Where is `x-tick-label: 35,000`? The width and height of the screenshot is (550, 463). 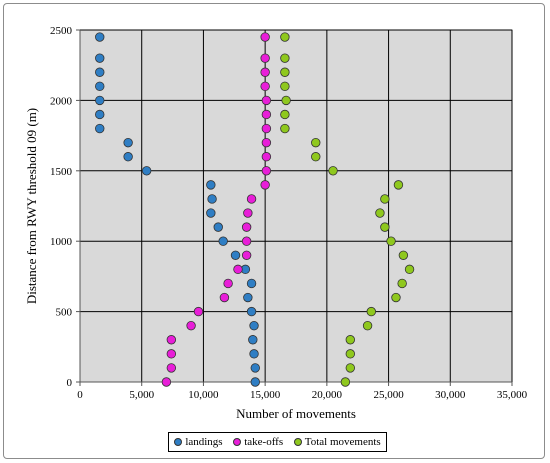 x-tick-label: 35,000 is located at coordinates (512, 395).